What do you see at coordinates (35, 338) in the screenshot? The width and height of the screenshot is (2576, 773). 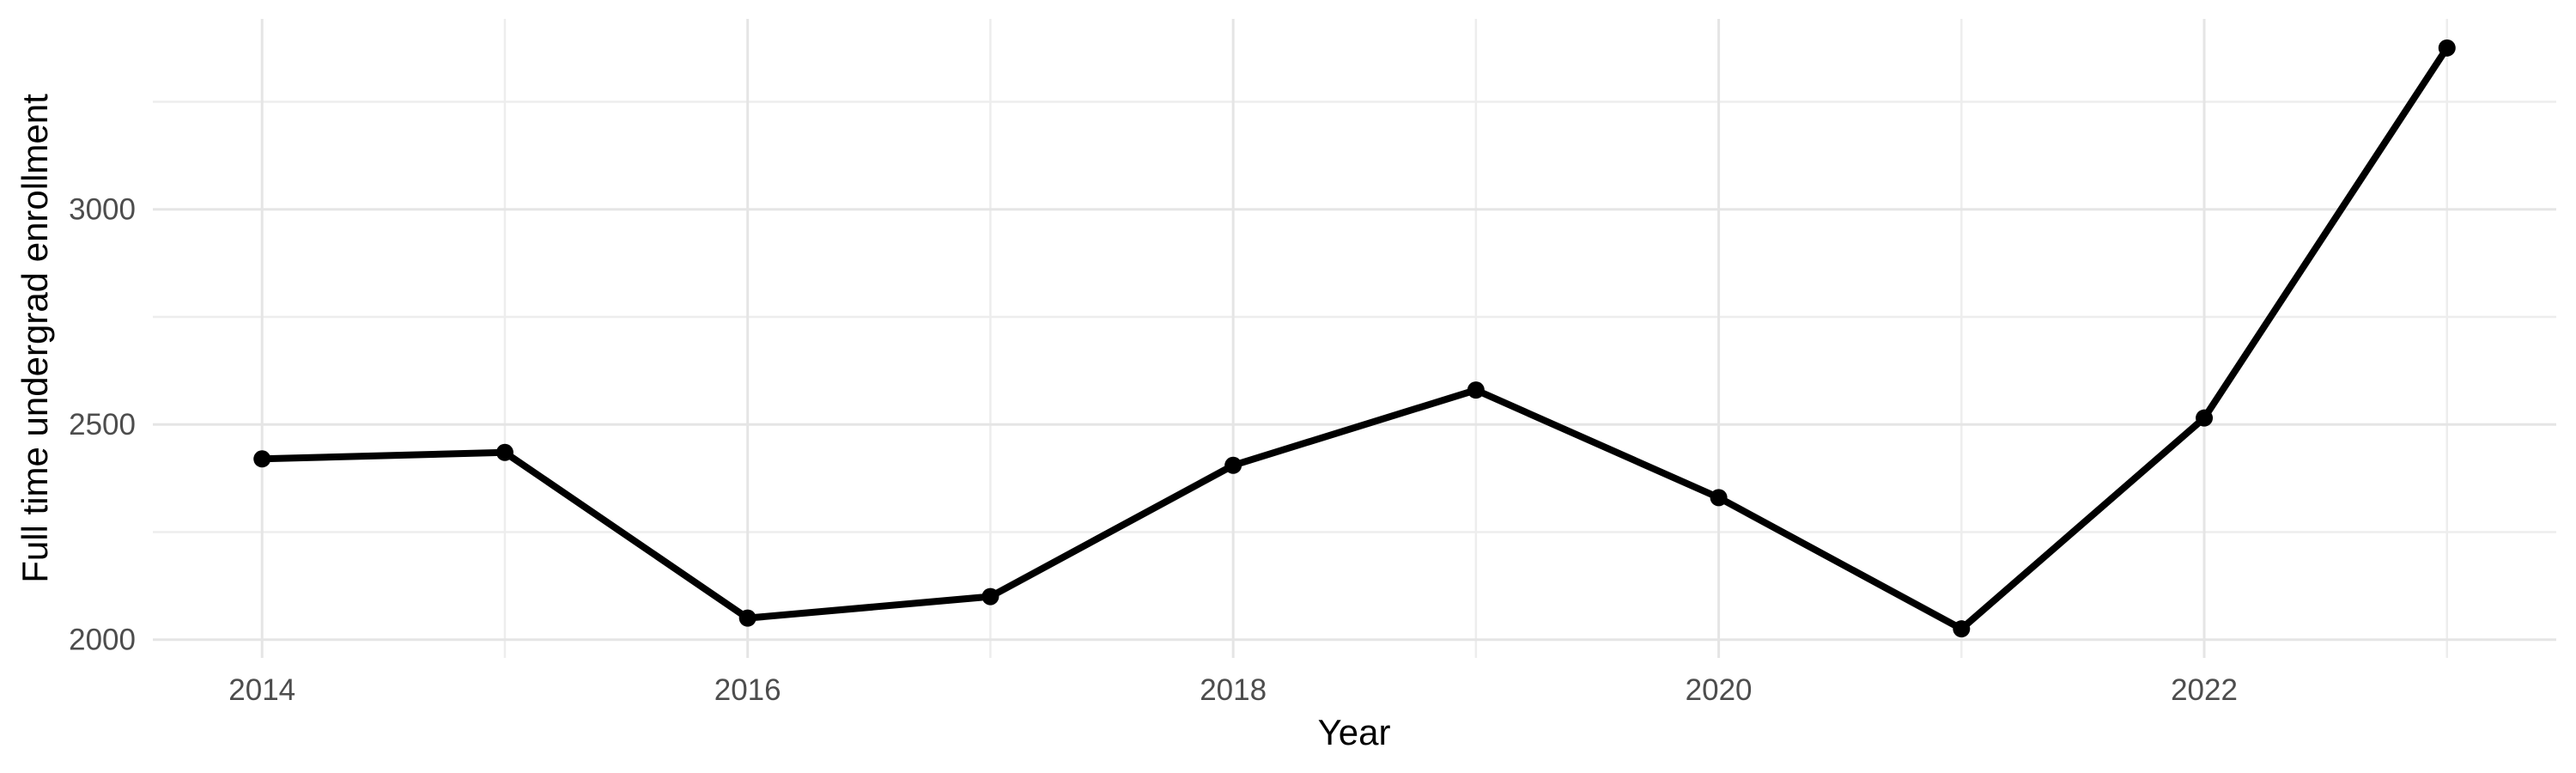 I see `y-axis-title: Full time undergrad enrollment` at bounding box center [35, 338].